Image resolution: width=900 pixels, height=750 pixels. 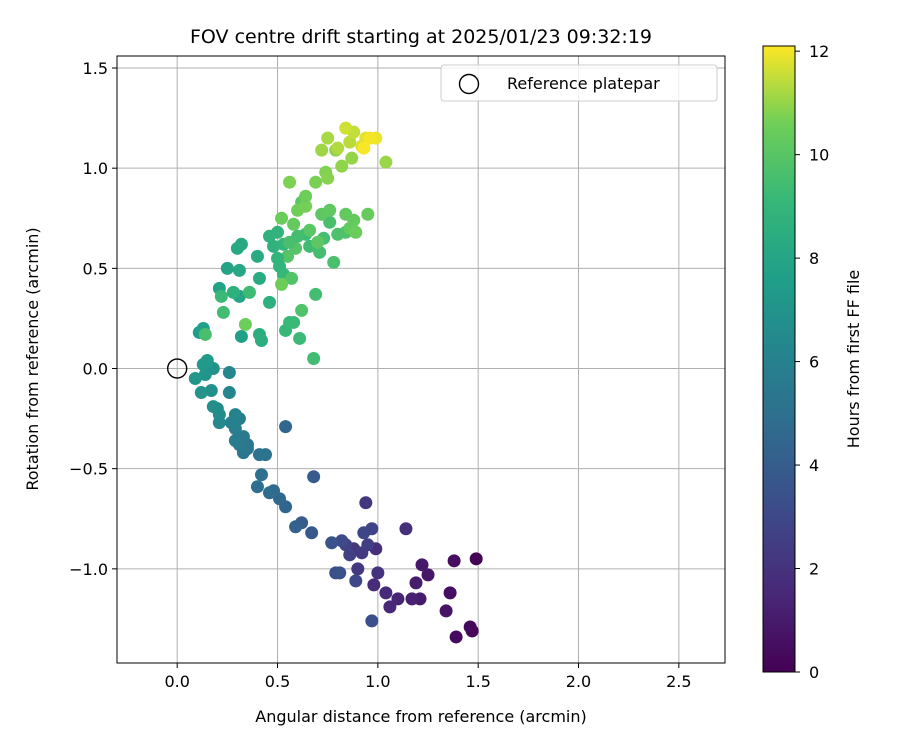 I want to click on x-tick-label: 1.0, so click(x=377, y=681).